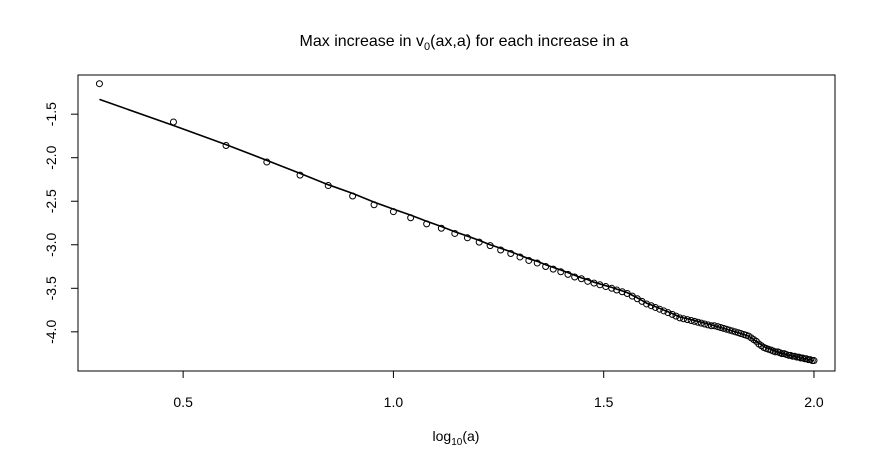  Describe the element at coordinates (427, 47) in the screenshot. I see `chart-title-subscript: 0` at that location.